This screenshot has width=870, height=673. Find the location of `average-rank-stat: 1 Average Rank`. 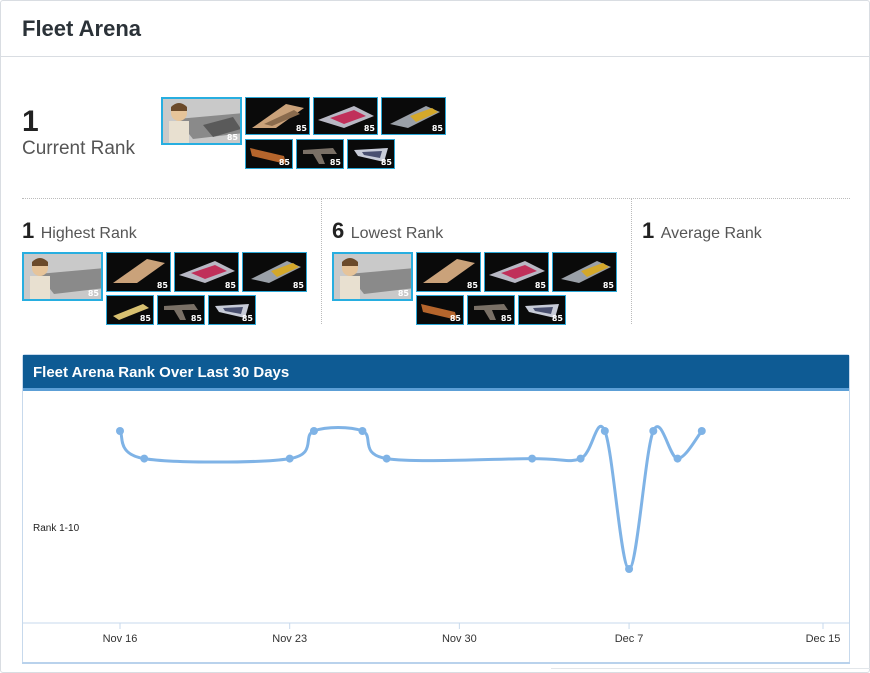

average-rank-stat: 1 Average Rank is located at coordinates (702, 231).